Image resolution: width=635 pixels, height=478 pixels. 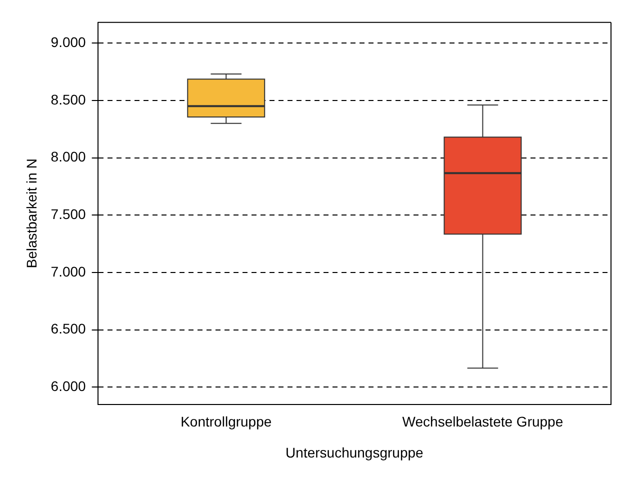 What do you see at coordinates (68, 271) in the screenshot?
I see `y-tick-label: 7.000` at bounding box center [68, 271].